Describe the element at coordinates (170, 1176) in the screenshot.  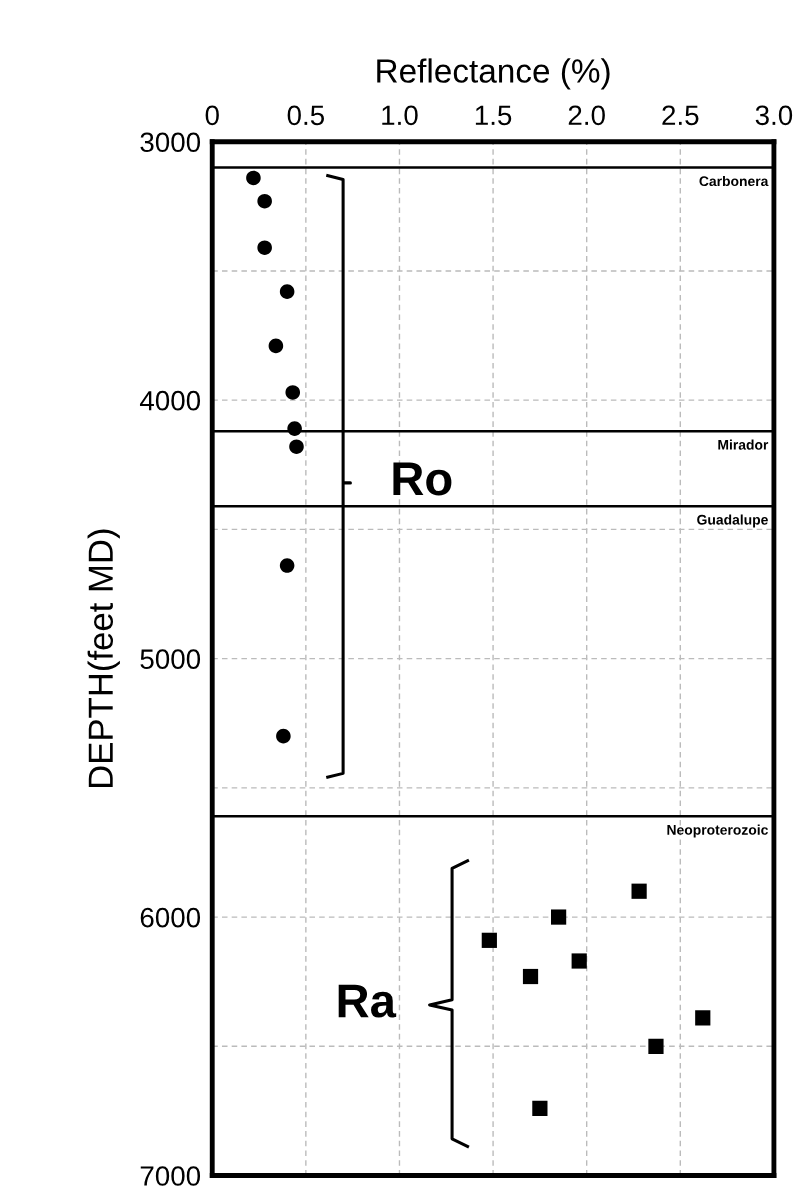
I see `y-tick-label: 7000` at that location.